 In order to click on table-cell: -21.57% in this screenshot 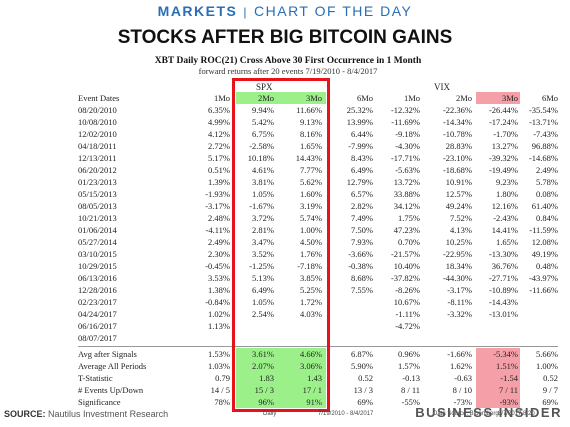, I will do `click(405, 254)`.